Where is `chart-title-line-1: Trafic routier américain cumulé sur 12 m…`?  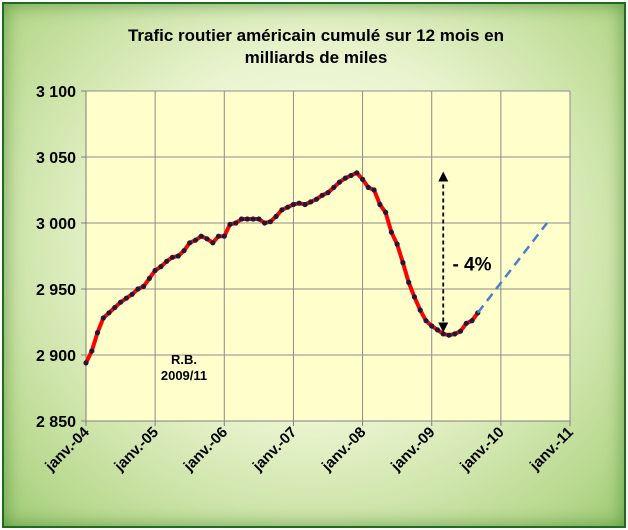 chart-title-line-1: Trafic routier américain cumulé sur 12 m… is located at coordinates (316, 35).